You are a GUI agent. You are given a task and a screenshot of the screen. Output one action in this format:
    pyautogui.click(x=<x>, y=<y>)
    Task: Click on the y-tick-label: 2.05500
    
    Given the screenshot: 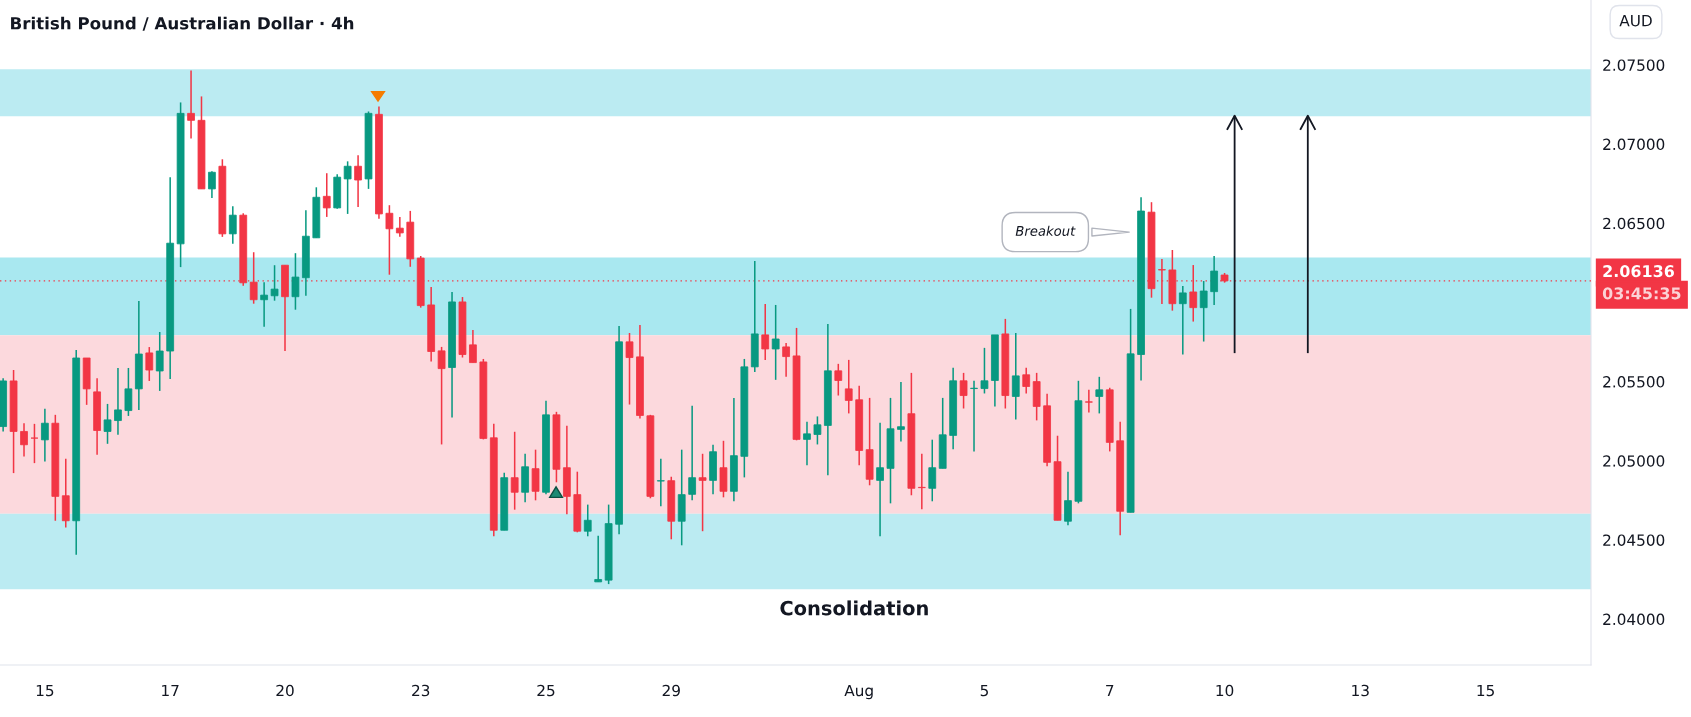 What is the action you would take?
    pyautogui.click(x=1634, y=382)
    